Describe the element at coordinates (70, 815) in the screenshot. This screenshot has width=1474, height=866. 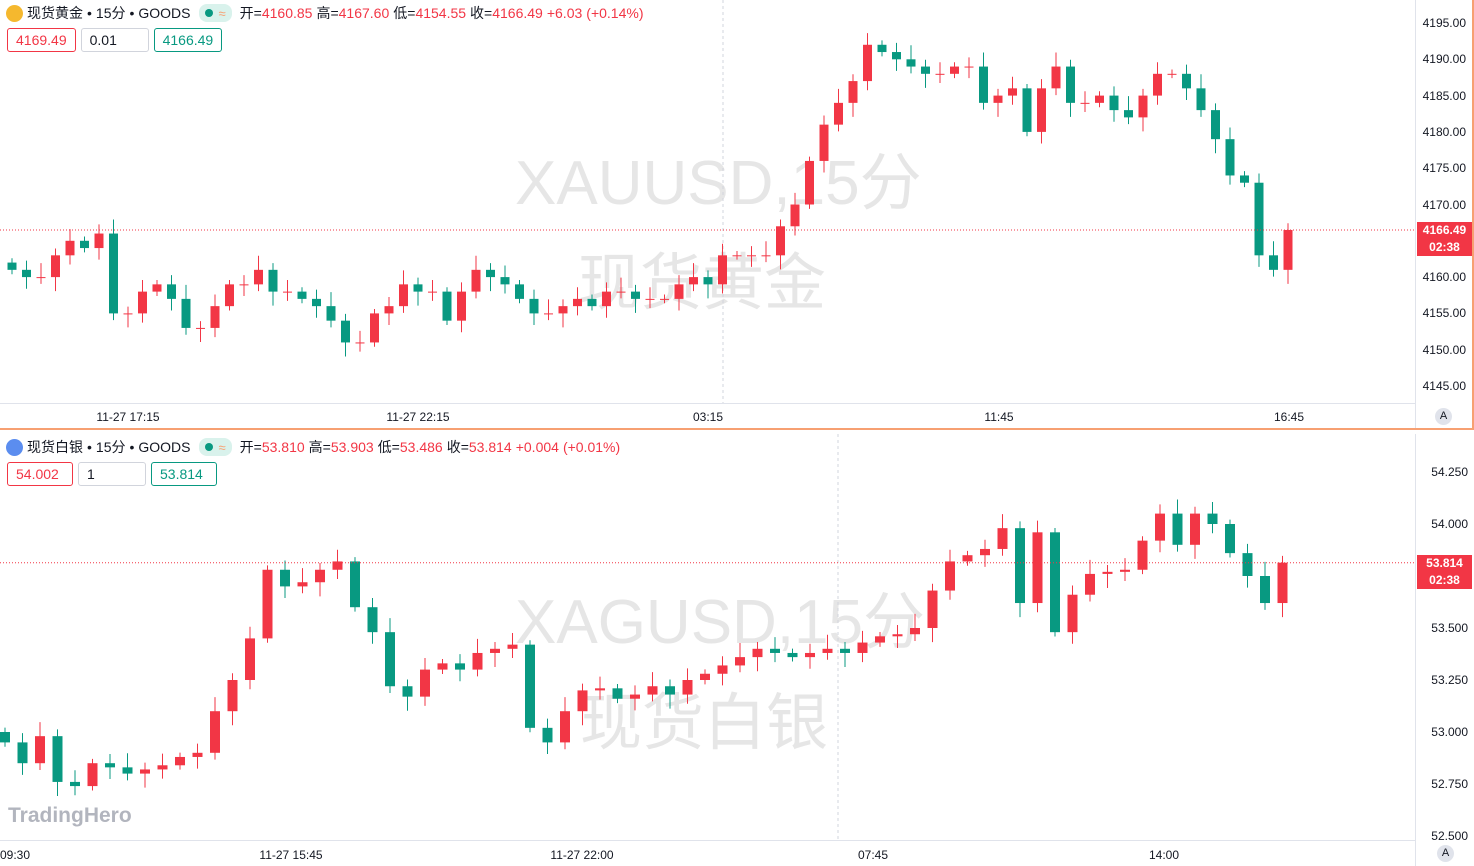
I see `tradinghero-logo: TradingHero` at that location.